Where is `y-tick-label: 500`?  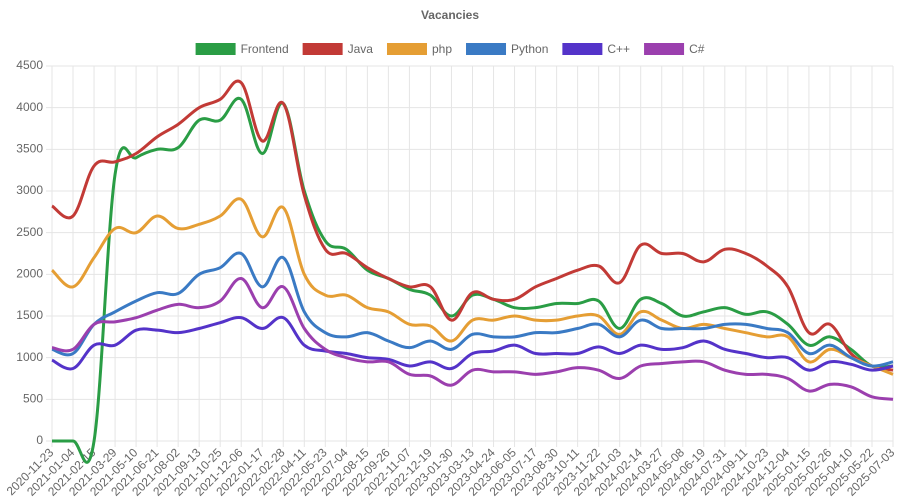 y-tick-label: 500 is located at coordinates (33, 399).